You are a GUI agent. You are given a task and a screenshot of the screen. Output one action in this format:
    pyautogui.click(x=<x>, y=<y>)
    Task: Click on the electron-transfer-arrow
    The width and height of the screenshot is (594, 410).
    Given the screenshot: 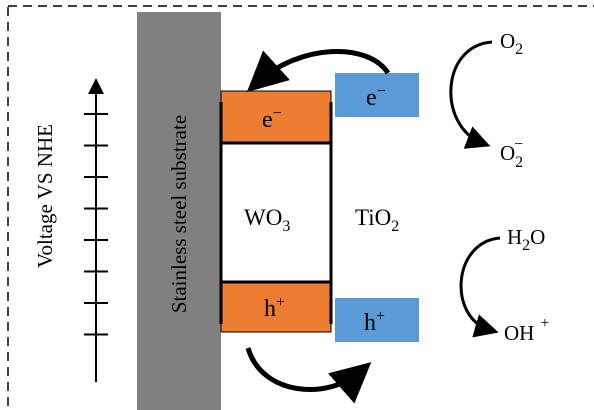 What is the action you would take?
    pyautogui.click(x=318, y=70)
    